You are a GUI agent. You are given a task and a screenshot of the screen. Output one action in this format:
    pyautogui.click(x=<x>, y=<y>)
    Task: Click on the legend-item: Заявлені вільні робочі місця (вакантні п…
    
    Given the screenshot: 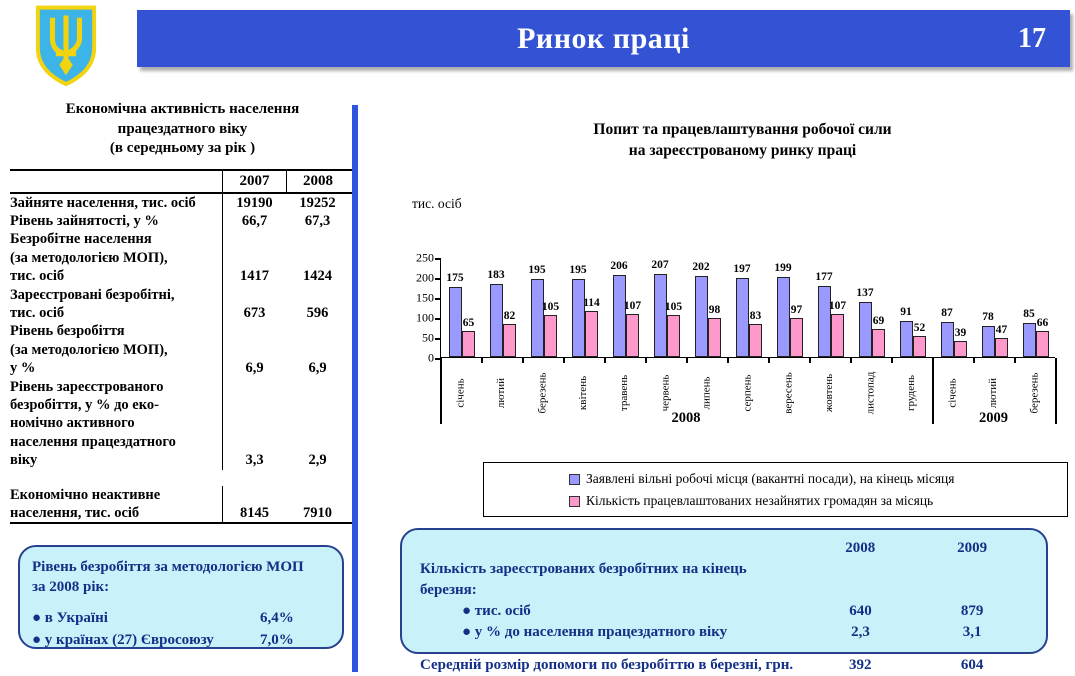 What is the action you would take?
    pyautogui.click(x=818, y=479)
    